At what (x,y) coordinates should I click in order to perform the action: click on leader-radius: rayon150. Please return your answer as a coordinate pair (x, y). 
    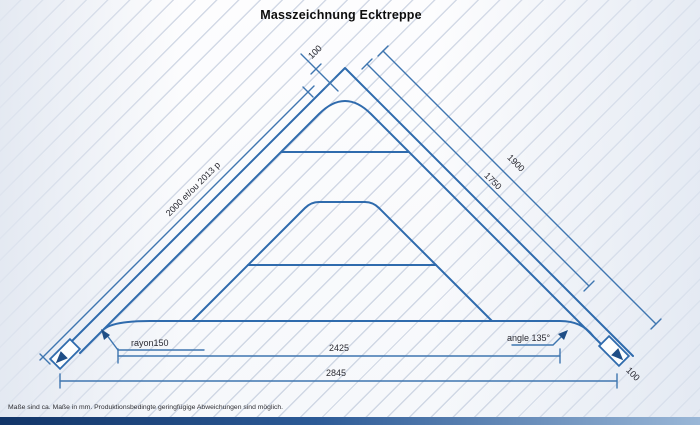
    Looking at the image, I should click on (153, 340).